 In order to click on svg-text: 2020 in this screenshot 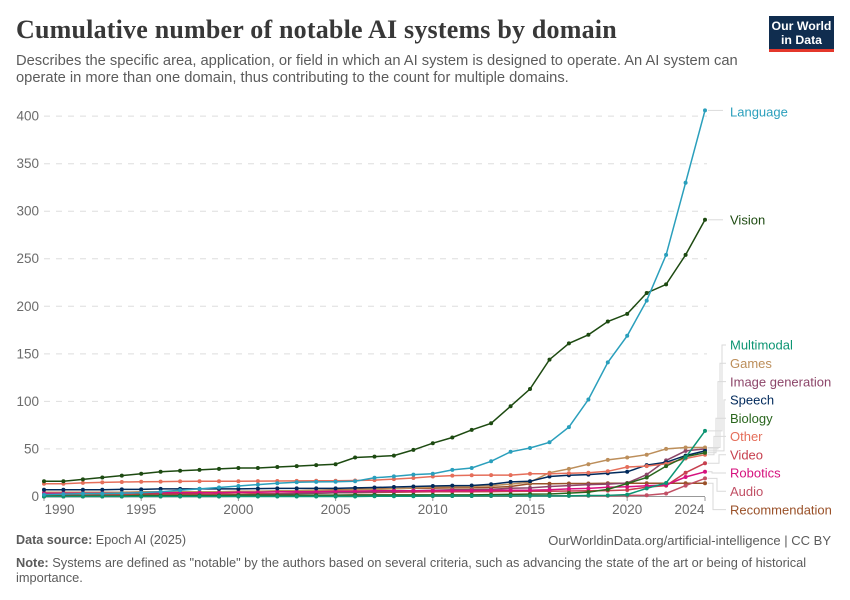, I will do `click(627, 509)`.